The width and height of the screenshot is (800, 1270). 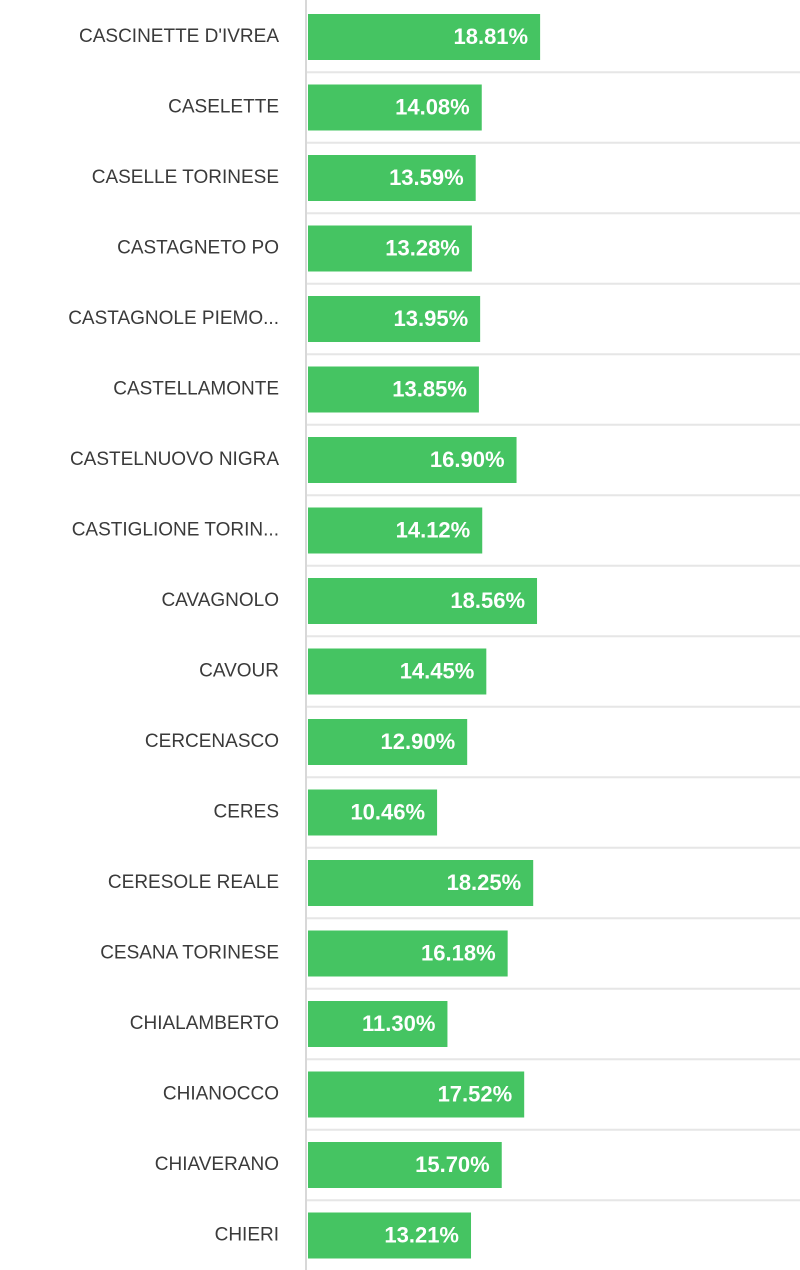 I want to click on bar-value-label: 17.52%, so click(x=475, y=1093).